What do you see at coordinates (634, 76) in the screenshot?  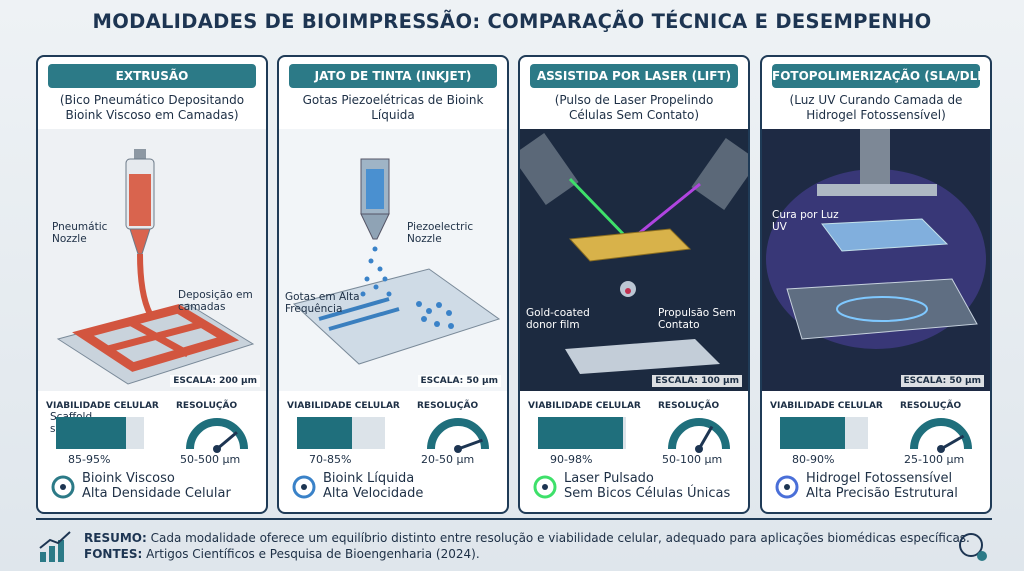 I see `panel-header: ASSISTIDA POR LASER (LIFT)` at bounding box center [634, 76].